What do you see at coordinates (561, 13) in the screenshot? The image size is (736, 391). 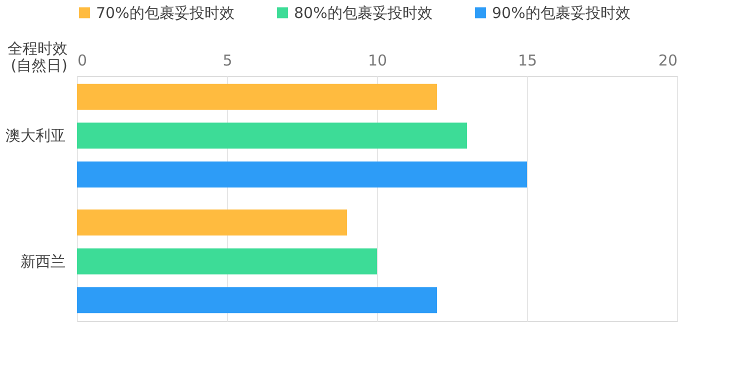 I see `legend-label: 90%的包裹妥投时效` at bounding box center [561, 13].